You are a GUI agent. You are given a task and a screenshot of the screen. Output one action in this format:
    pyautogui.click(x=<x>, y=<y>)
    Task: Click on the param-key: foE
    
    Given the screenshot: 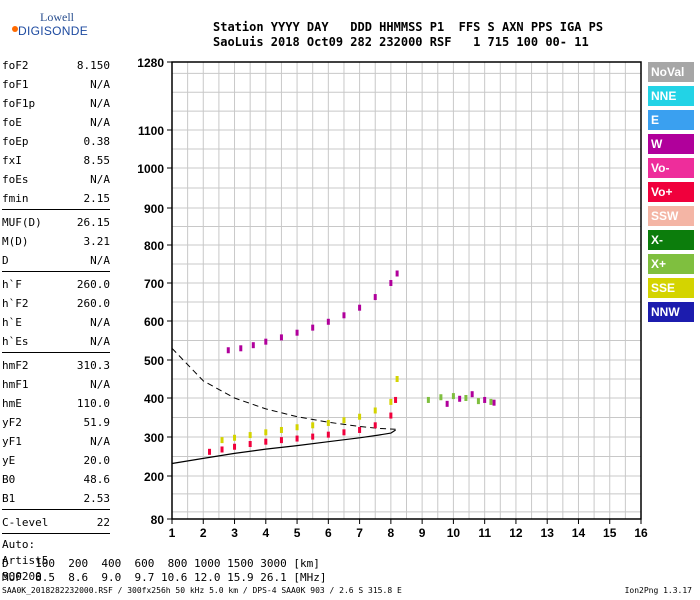 What is the action you would take?
    pyautogui.click(x=12, y=122)
    